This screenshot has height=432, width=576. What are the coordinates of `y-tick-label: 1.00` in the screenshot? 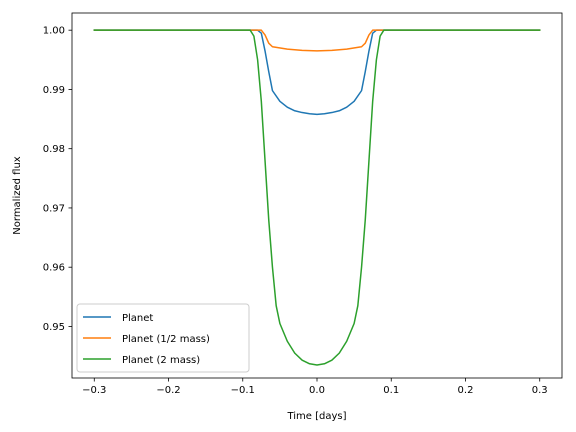 It's located at (54, 31).